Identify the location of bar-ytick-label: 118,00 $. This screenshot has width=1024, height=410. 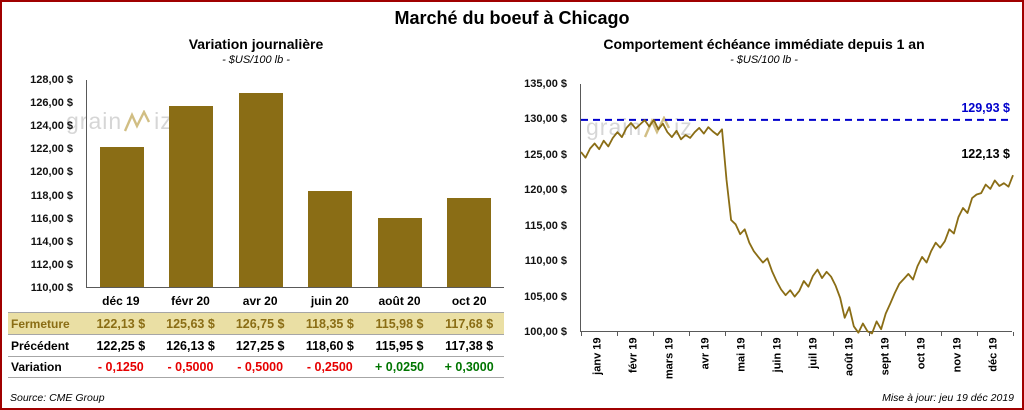
(51, 195).